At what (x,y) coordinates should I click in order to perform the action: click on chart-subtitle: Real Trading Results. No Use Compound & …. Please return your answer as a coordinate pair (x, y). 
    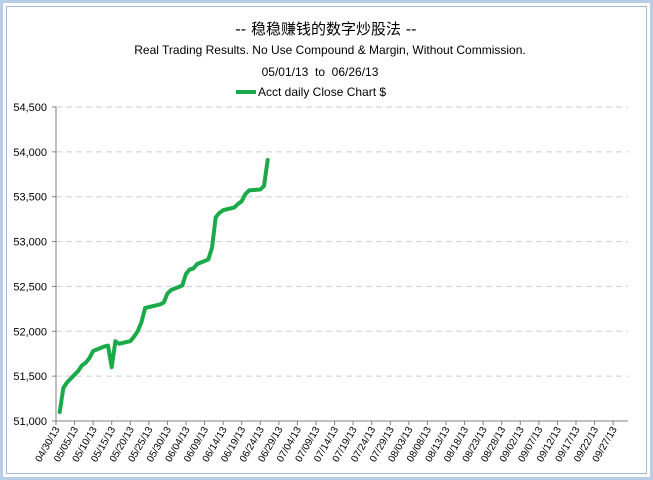
    Looking at the image, I should click on (330, 50).